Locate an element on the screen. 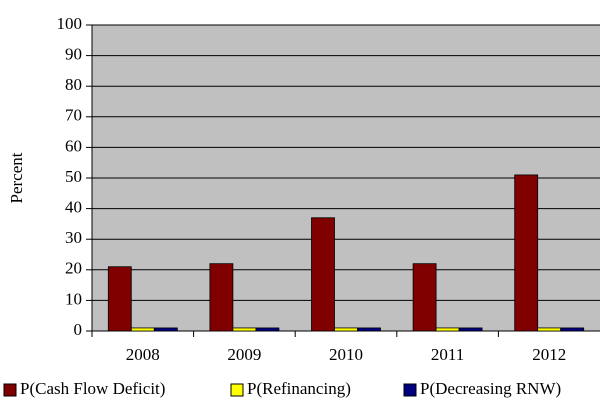  x-tick-label: 2010 is located at coordinates (346, 354).